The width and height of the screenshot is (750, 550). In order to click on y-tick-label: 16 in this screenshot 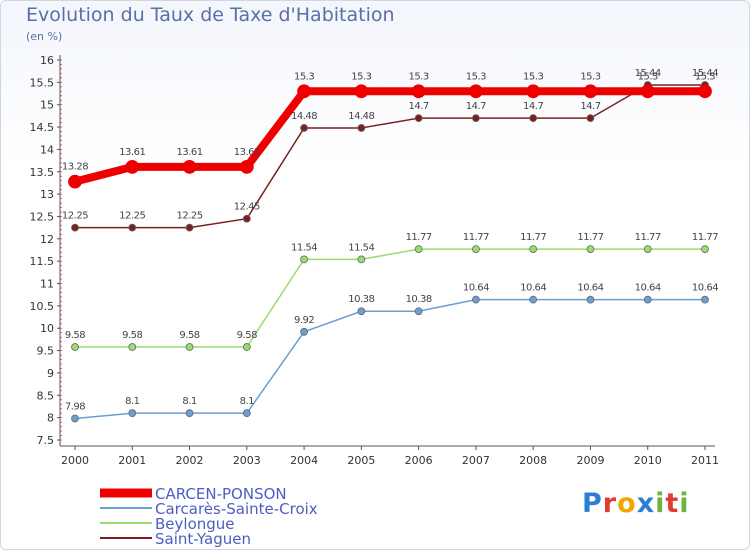, I will do `click(47, 60)`.